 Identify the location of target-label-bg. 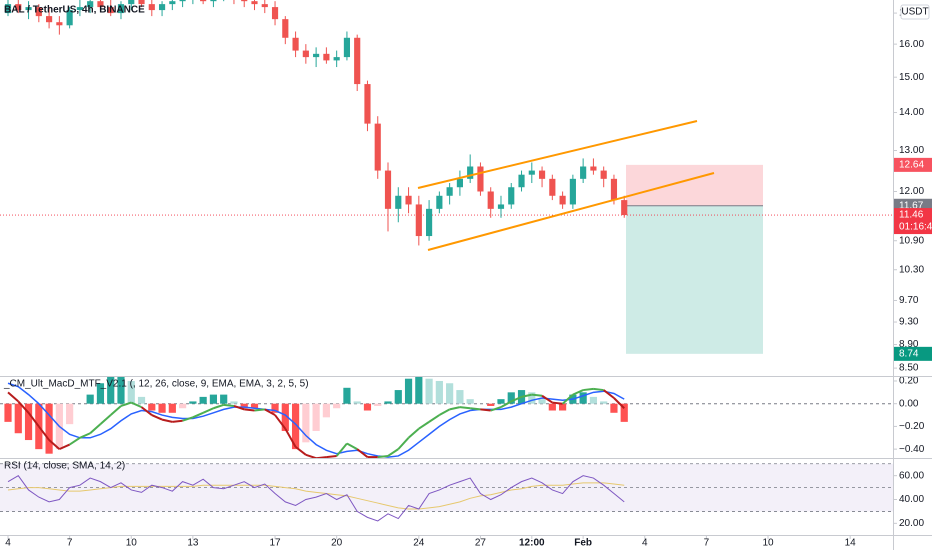
(913, 353).